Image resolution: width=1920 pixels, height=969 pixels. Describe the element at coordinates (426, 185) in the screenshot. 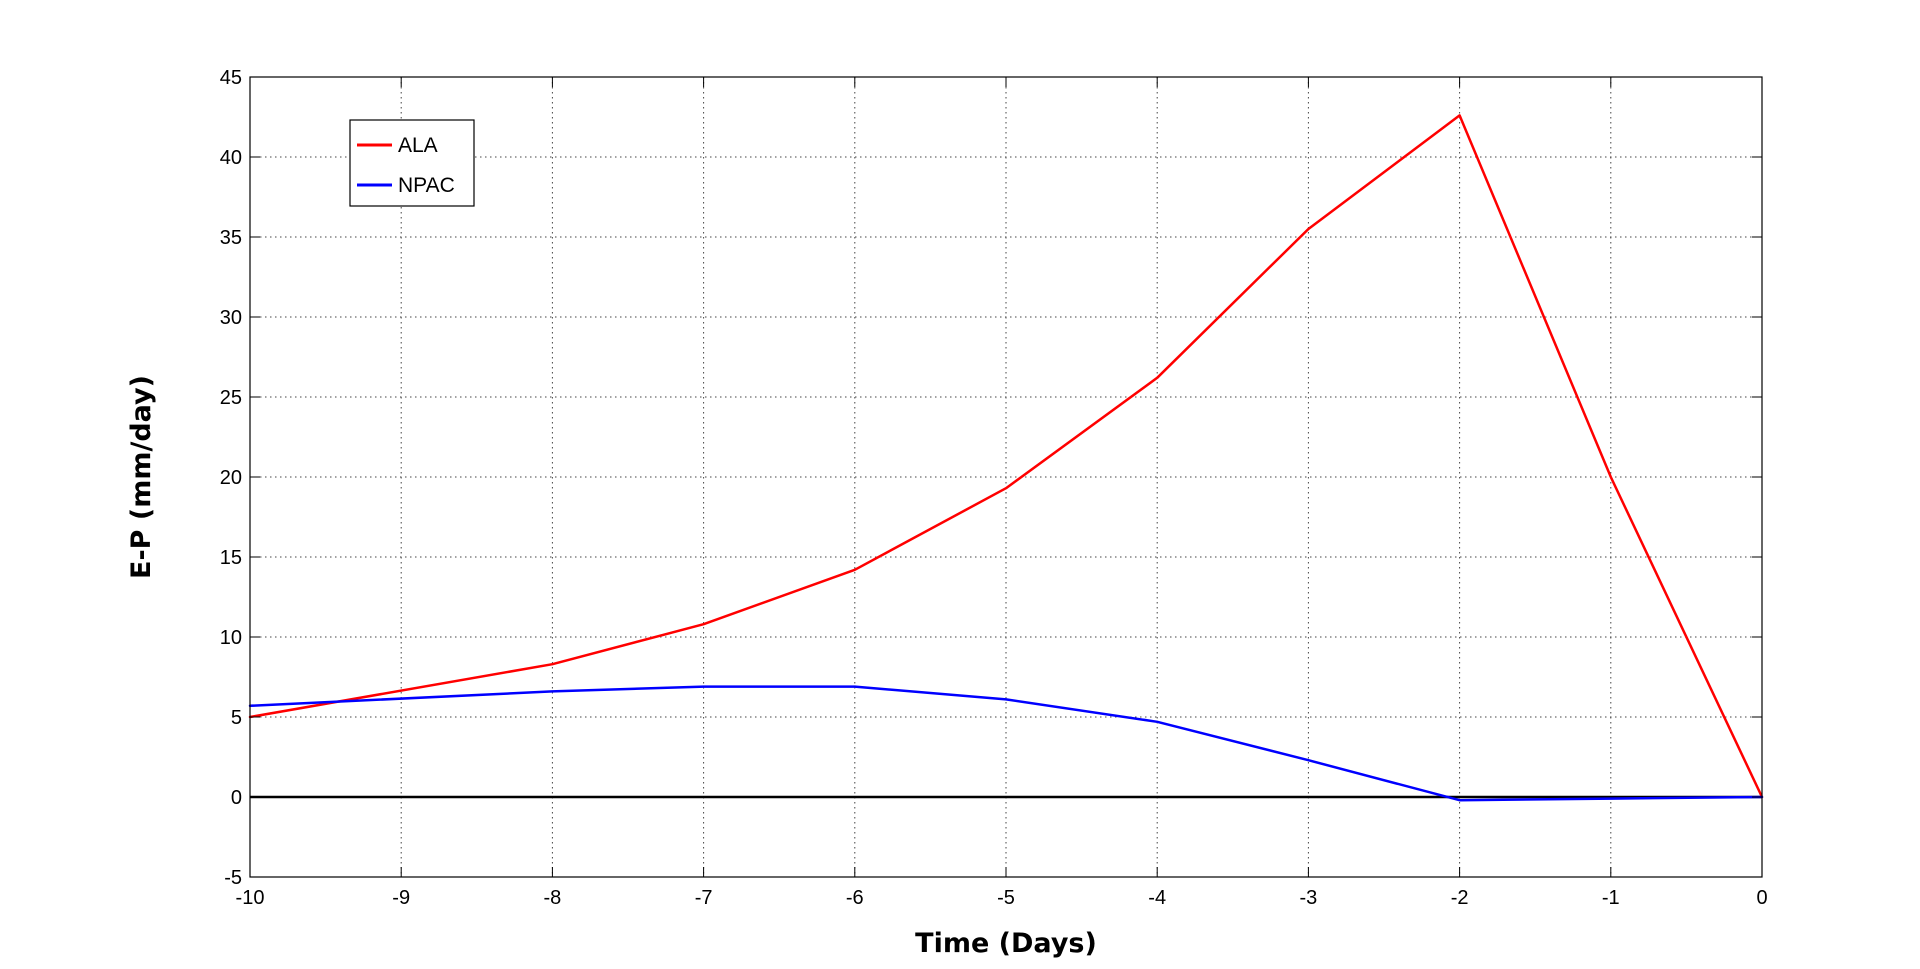

I see `legend-label-npac: NPAC` at that location.